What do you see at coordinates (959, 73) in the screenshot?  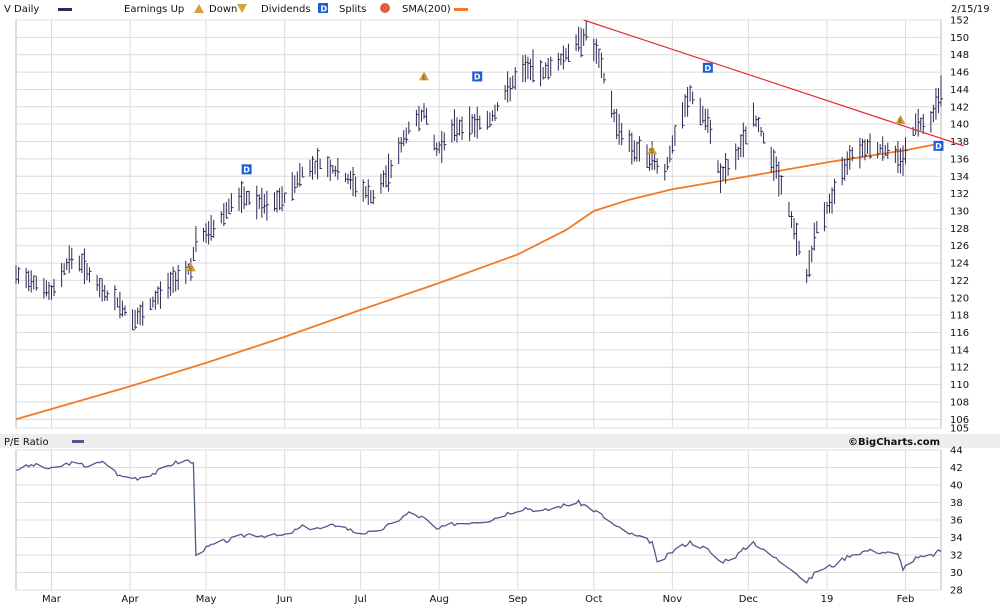 I see `price-tick-label: 146` at bounding box center [959, 73].